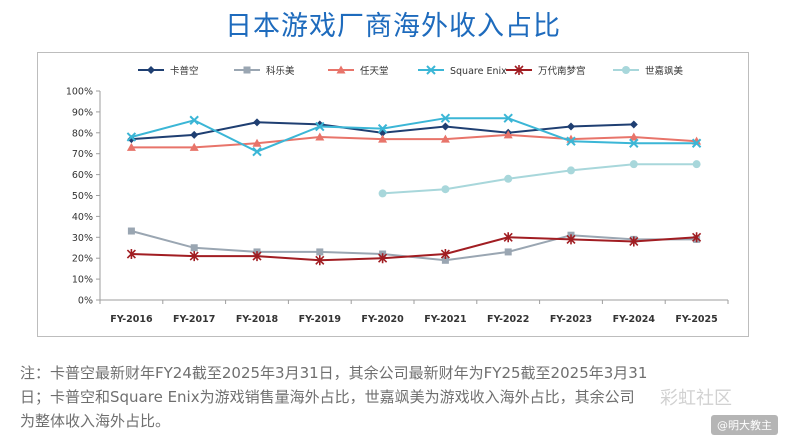  Describe the element at coordinates (82, 259) in the screenshot. I see `y-tick-label: 20%` at that location.